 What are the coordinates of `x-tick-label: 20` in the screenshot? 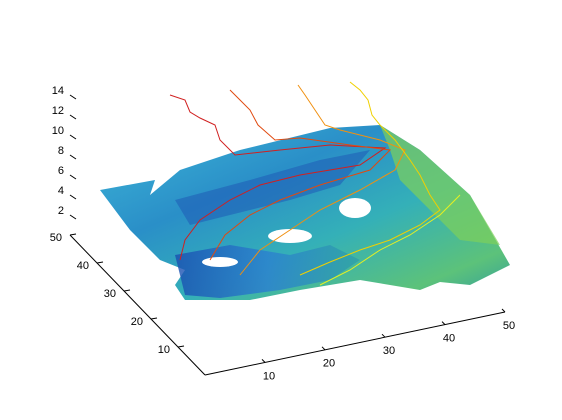 It's located at (329, 364).